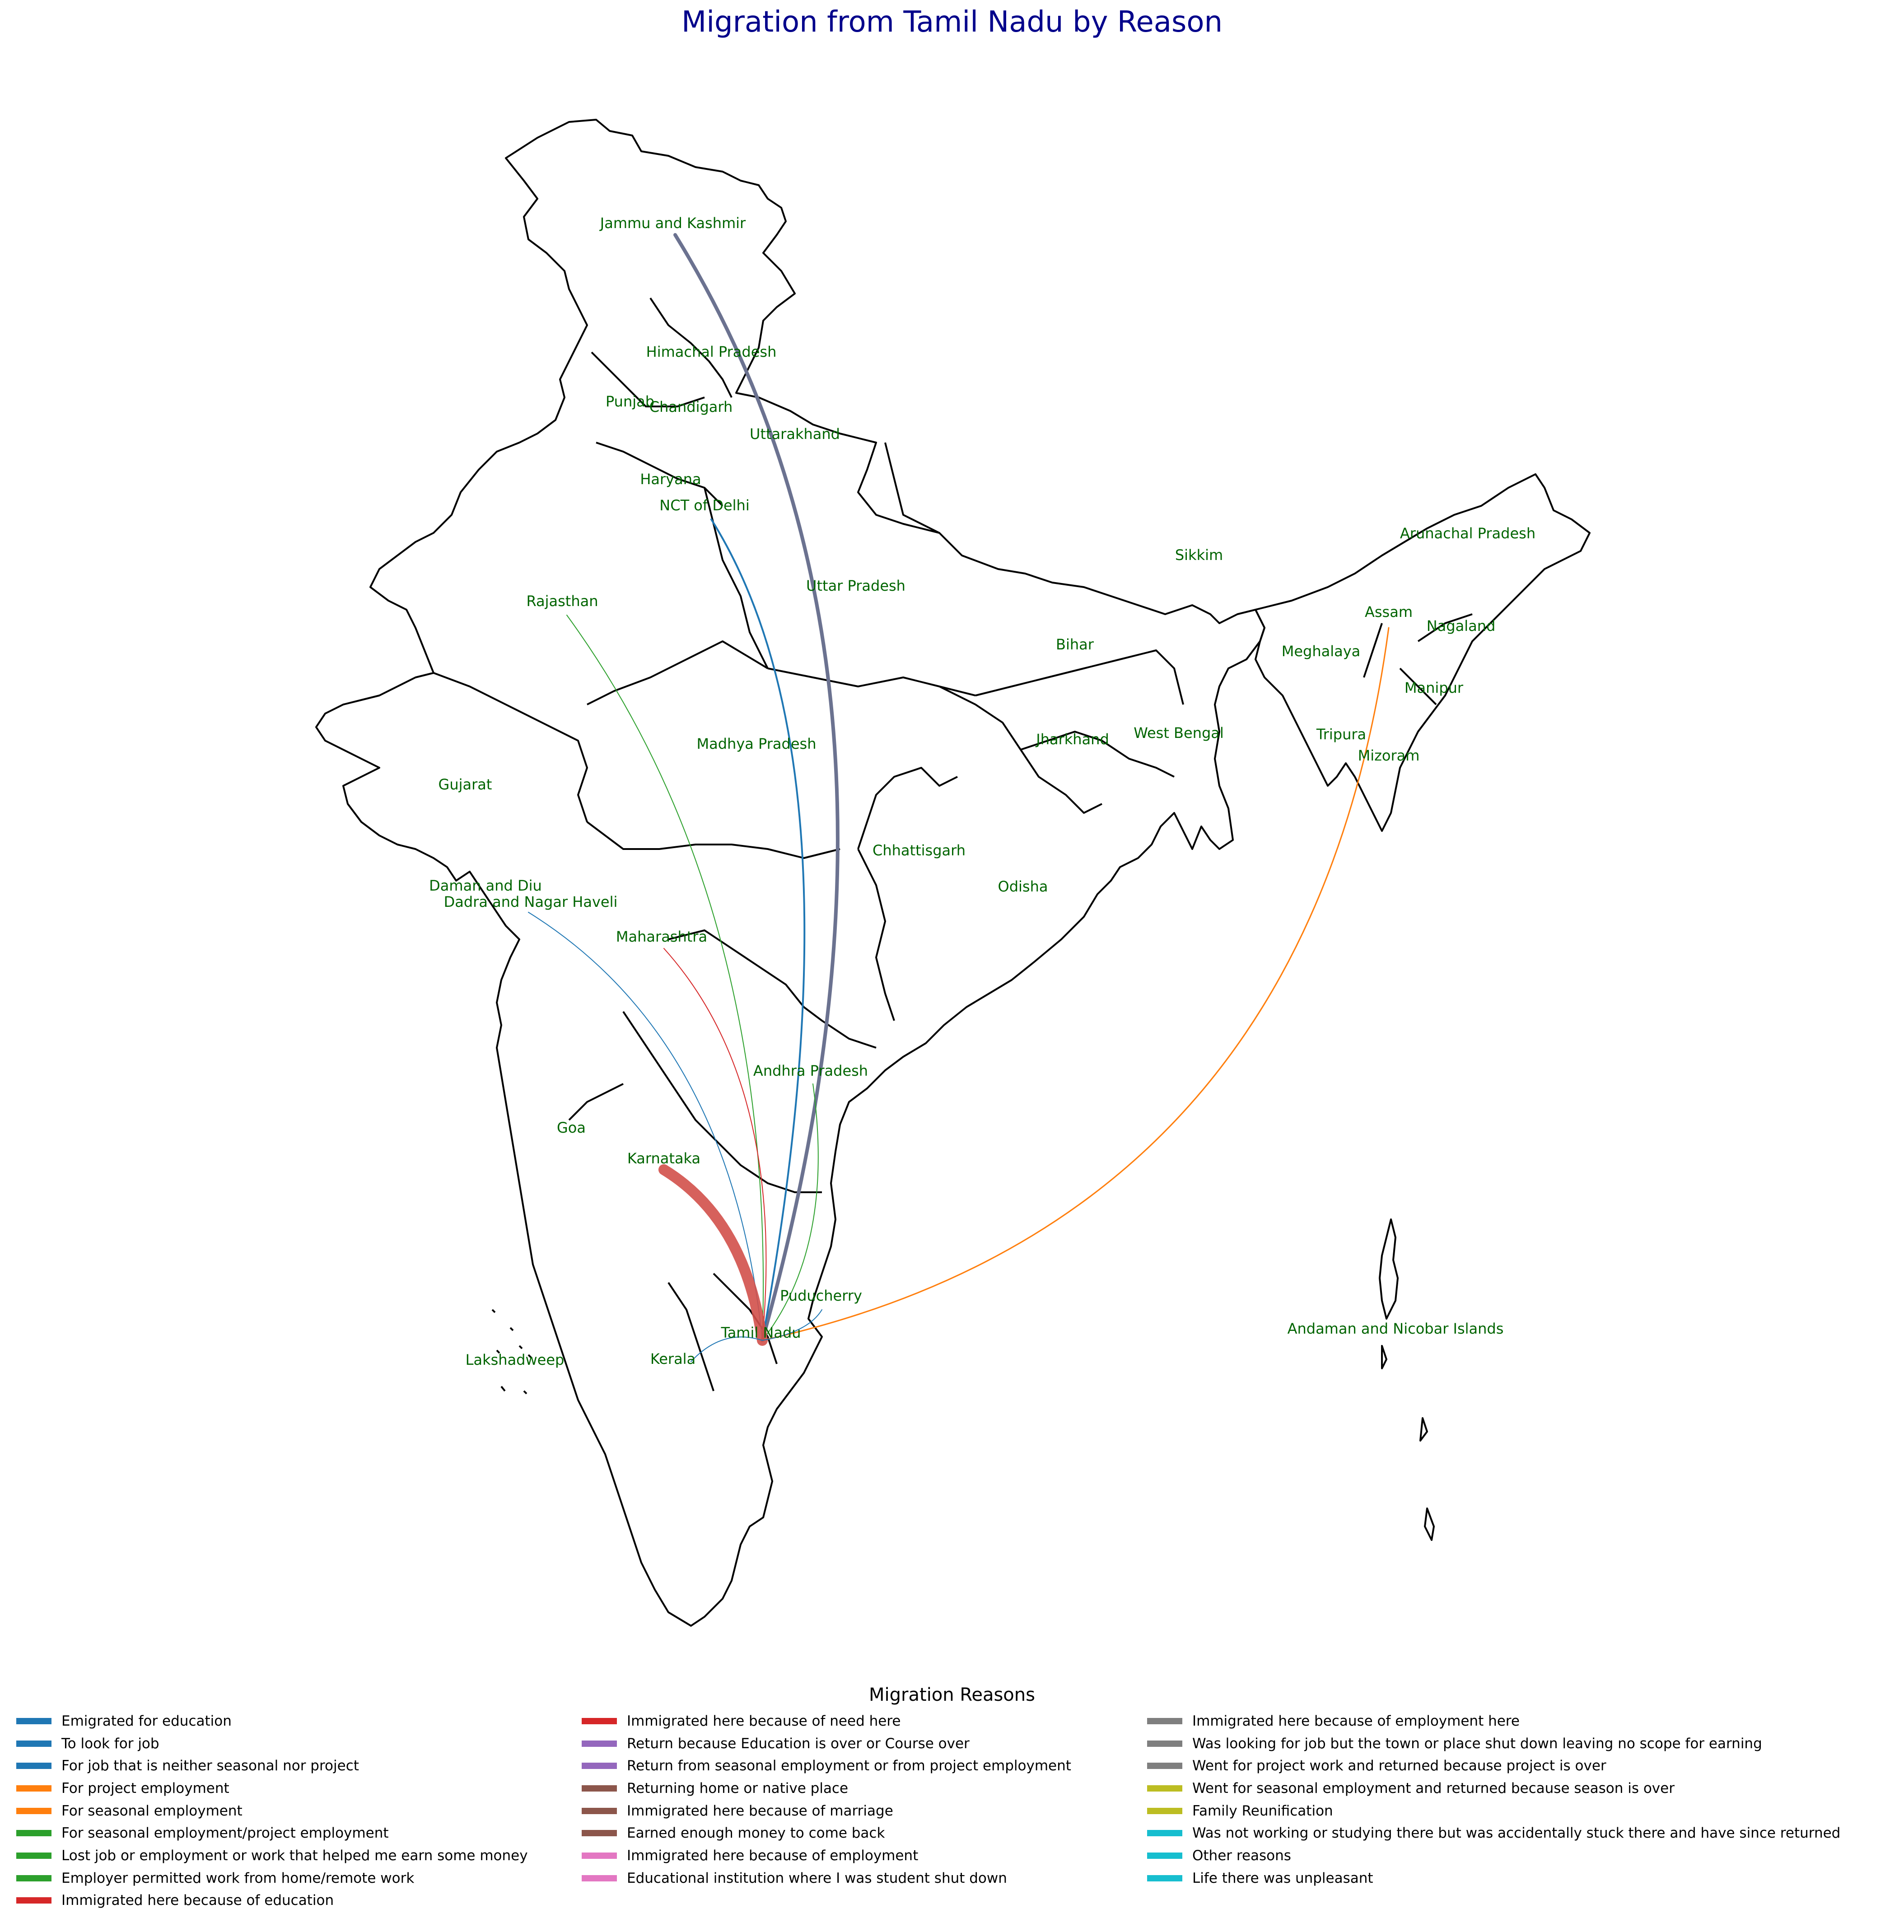 The height and width of the screenshot is (1932, 1904). What do you see at coordinates (661, 936) in the screenshot?
I see `state-label-maharashtra: Maharashtra` at bounding box center [661, 936].